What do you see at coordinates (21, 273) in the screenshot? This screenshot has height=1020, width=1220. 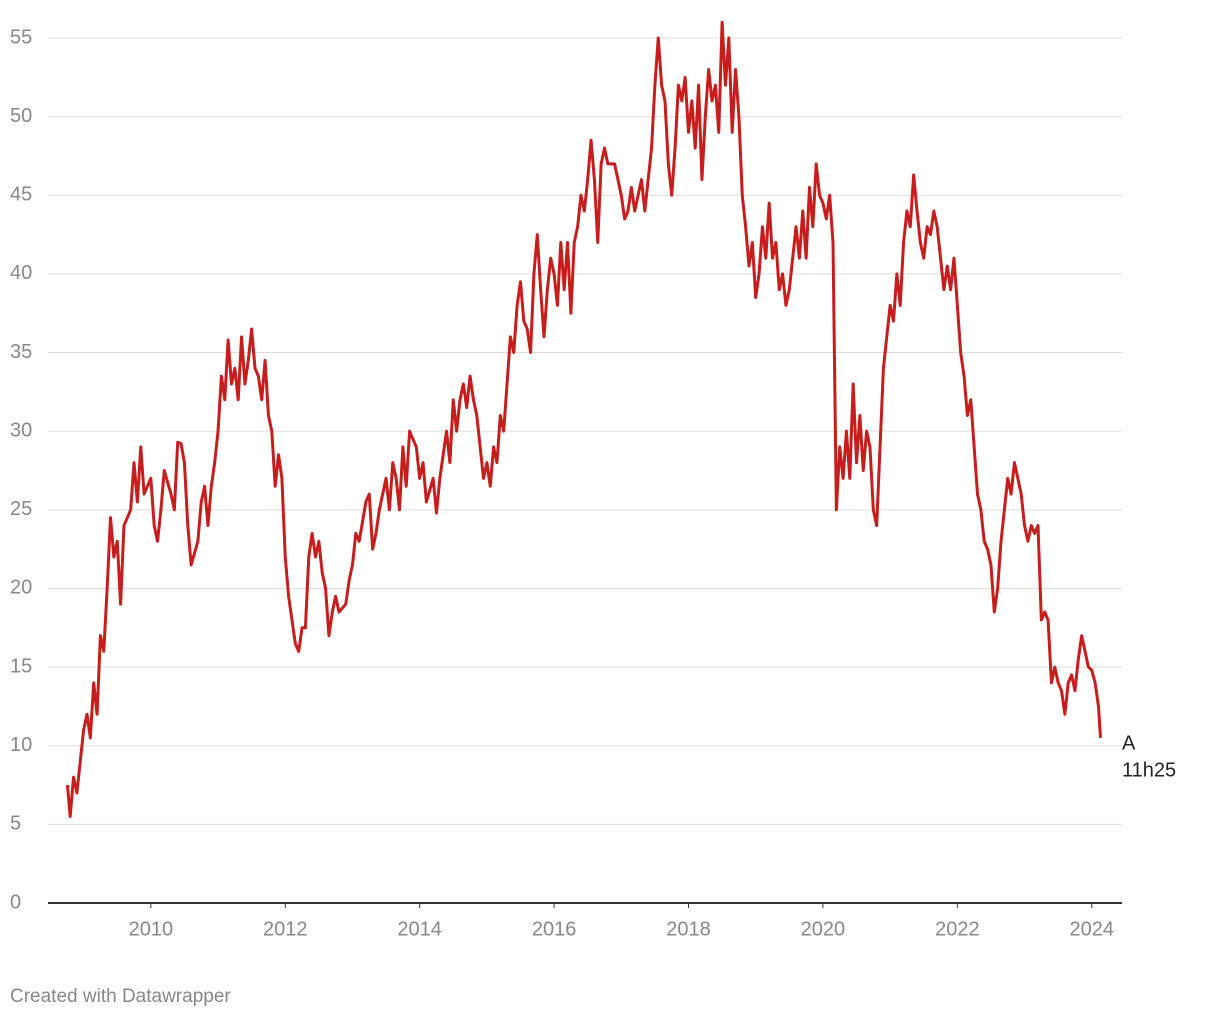 I see `y-tick-label: 40` at bounding box center [21, 273].